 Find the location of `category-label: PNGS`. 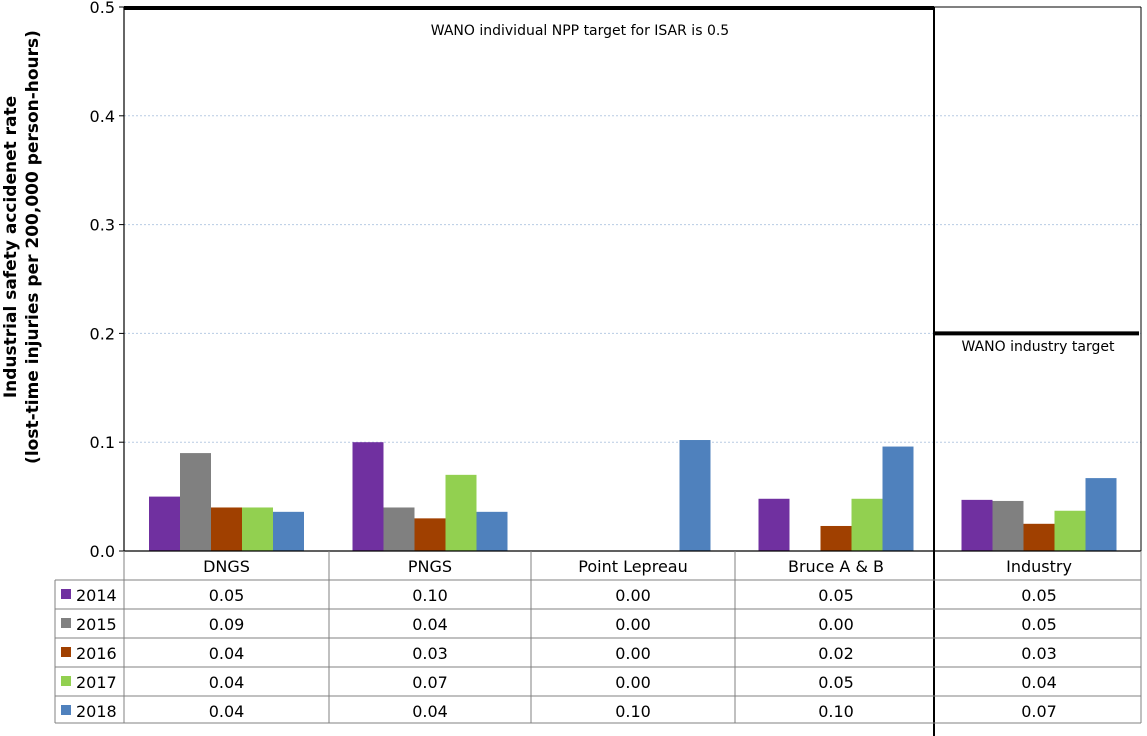

category-label: PNGS is located at coordinates (430, 566).